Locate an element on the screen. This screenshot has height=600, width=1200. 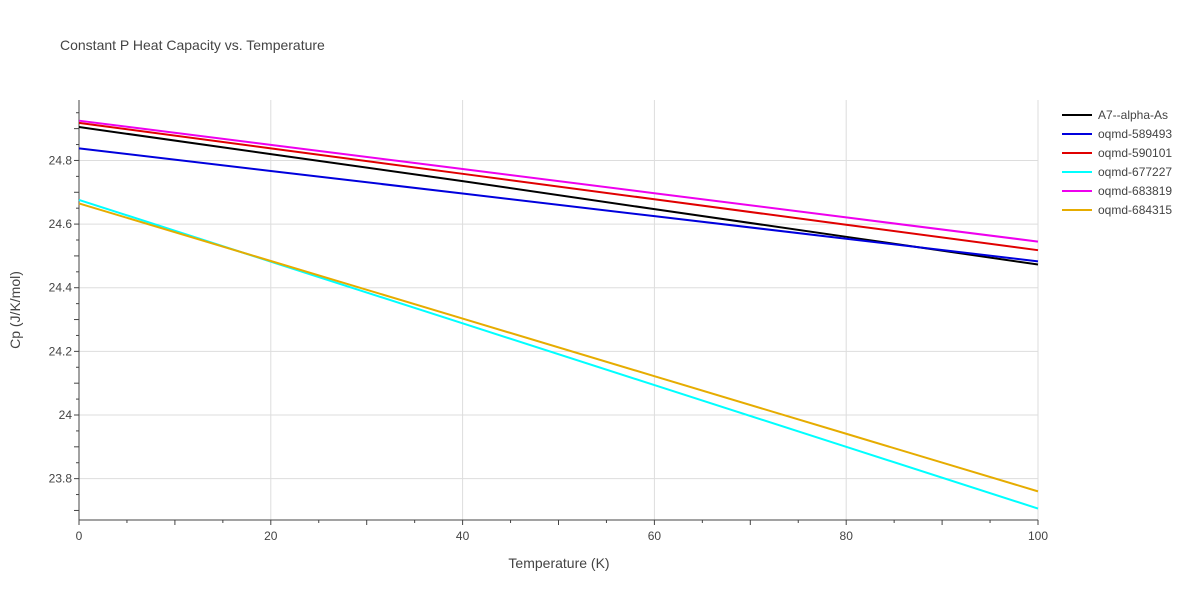
x-tick-label: 100 is located at coordinates (1038, 536).